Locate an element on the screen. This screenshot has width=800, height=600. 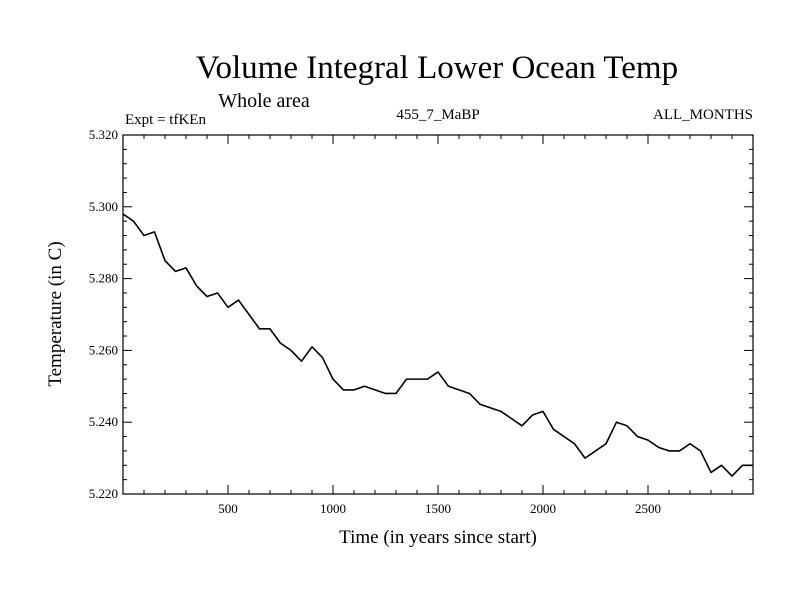
x-tick-label: 1500 is located at coordinates (438, 508).